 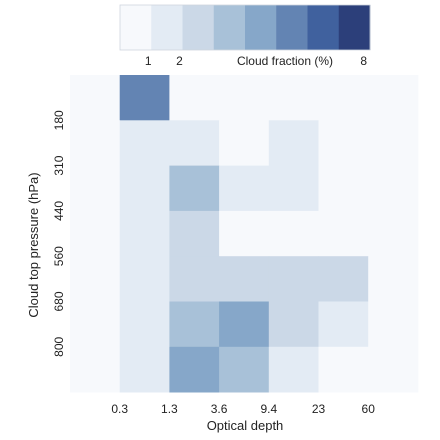 What do you see at coordinates (179, 61) in the screenshot?
I see `colorbar-tick-label: 2` at bounding box center [179, 61].